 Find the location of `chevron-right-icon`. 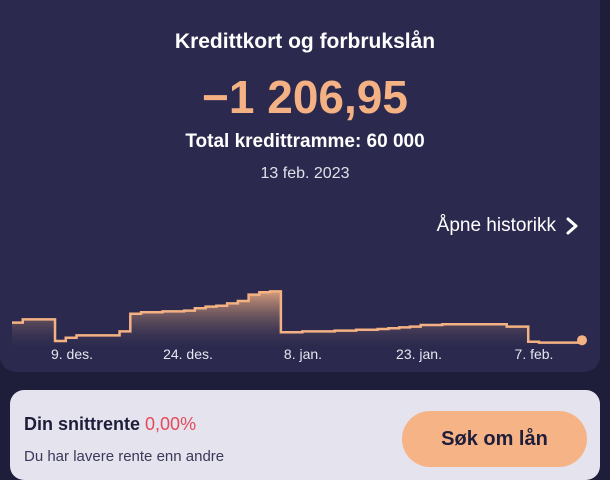

chevron-right-icon is located at coordinates (572, 226).